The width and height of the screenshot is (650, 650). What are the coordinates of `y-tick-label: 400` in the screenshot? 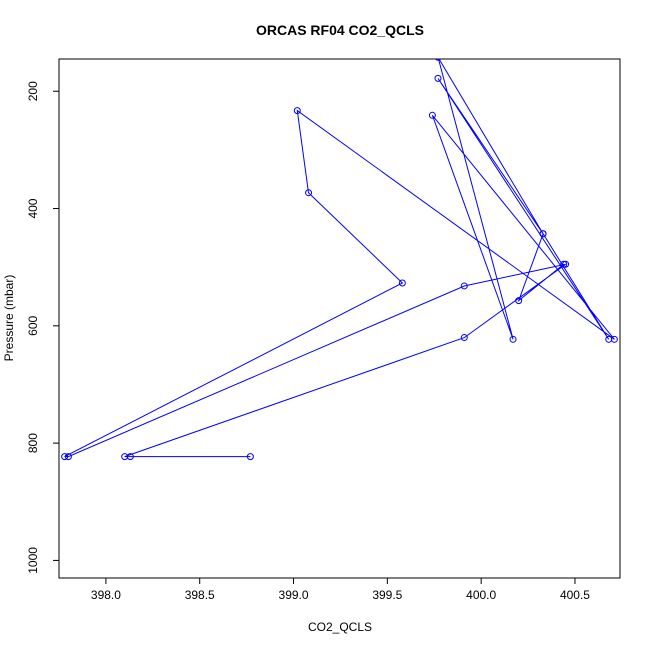 It's located at (33, 208).